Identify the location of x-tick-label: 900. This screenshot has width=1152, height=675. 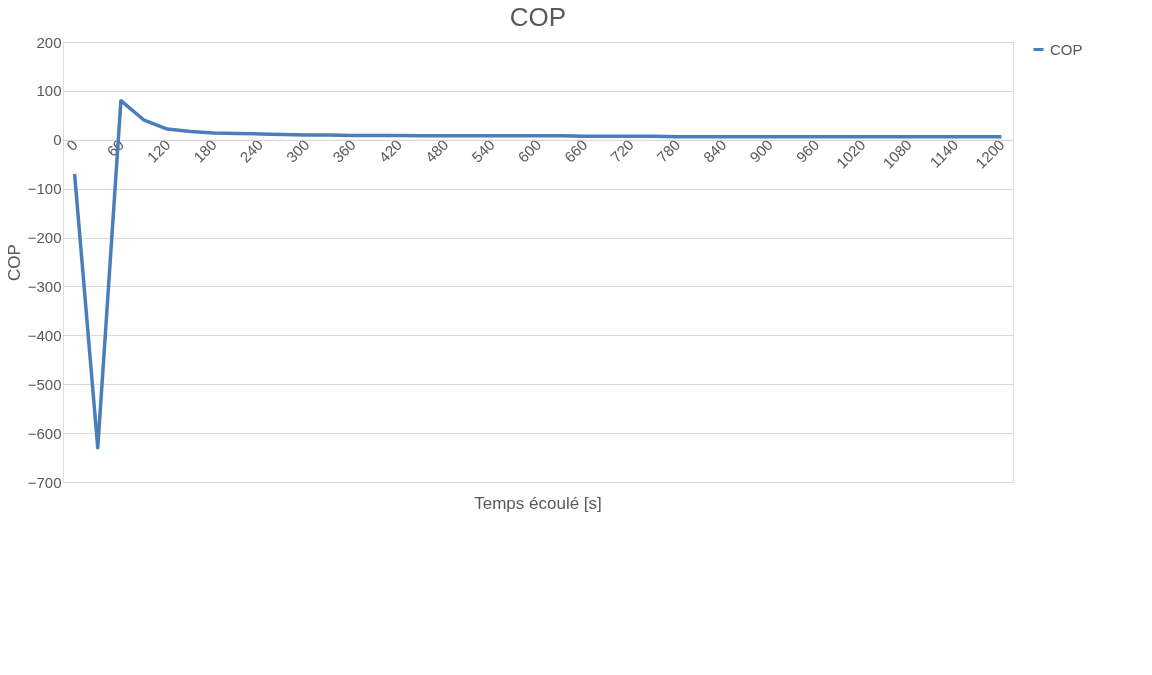
(761, 150).